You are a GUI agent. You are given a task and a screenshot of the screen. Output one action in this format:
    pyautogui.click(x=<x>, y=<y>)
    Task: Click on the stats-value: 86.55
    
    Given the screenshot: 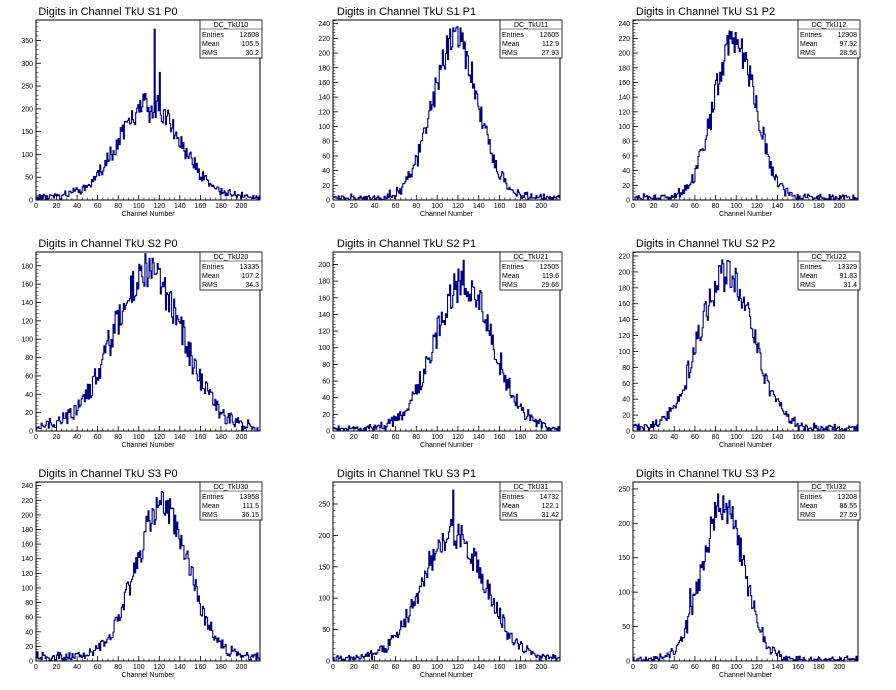 What is the action you would take?
    pyautogui.click(x=848, y=506)
    